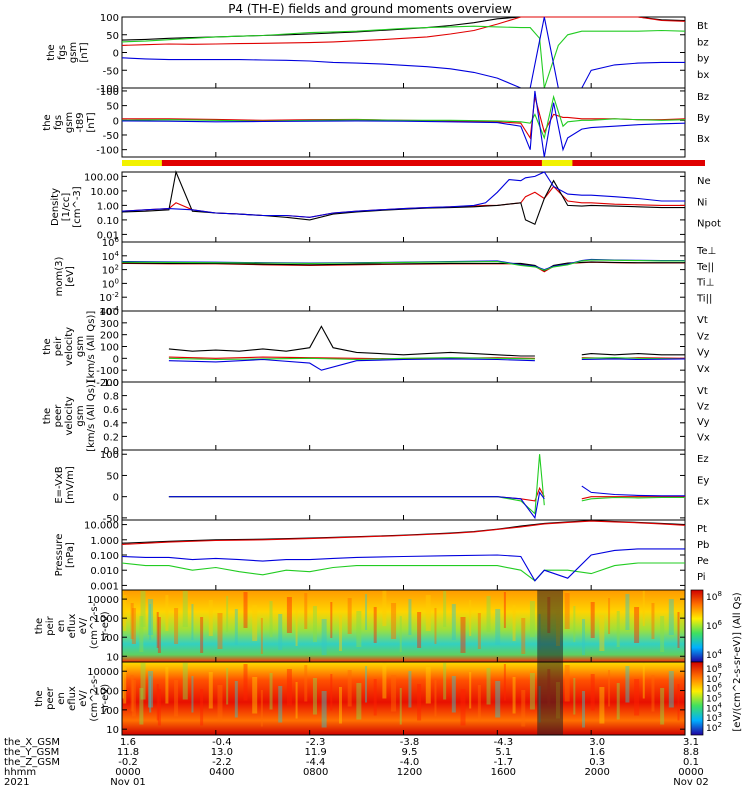 The width and height of the screenshot is (750, 800). I want to click on y-axis-label: [mV/m], so click(70, 485).